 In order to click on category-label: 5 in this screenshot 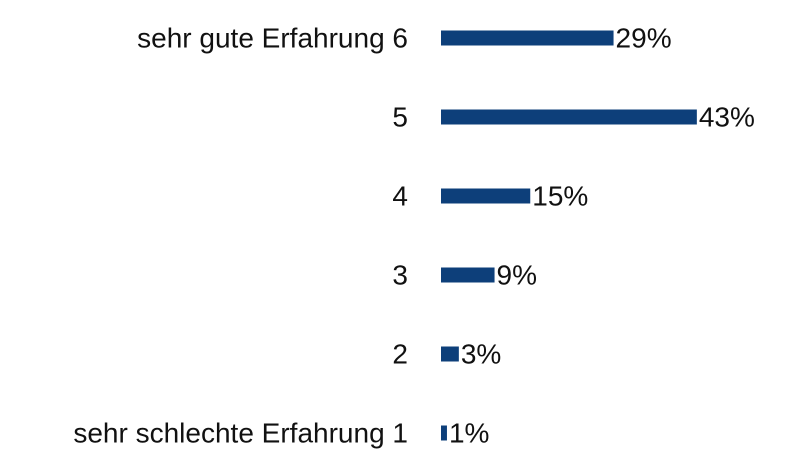, I will do `click(400, 116)`.